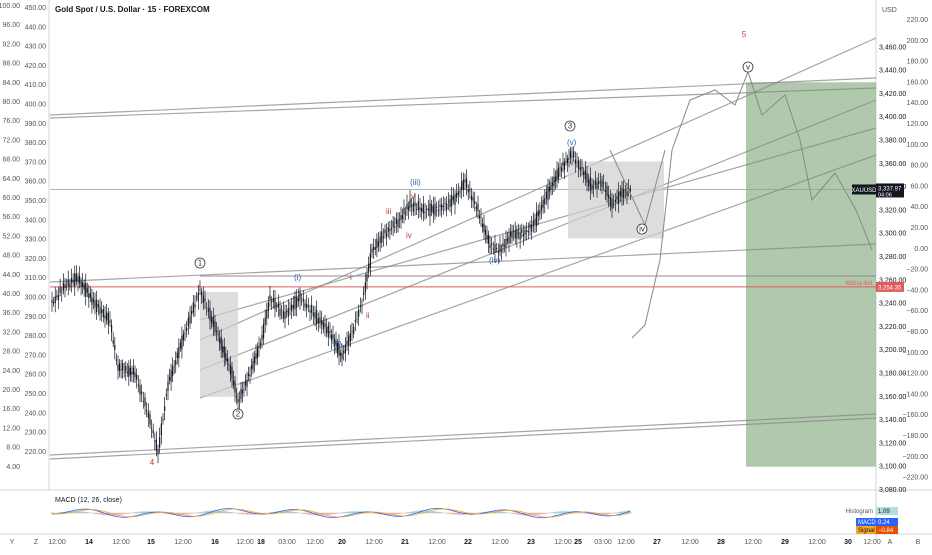  I want to click on histogram-label: Histogram, so click(859, 512).